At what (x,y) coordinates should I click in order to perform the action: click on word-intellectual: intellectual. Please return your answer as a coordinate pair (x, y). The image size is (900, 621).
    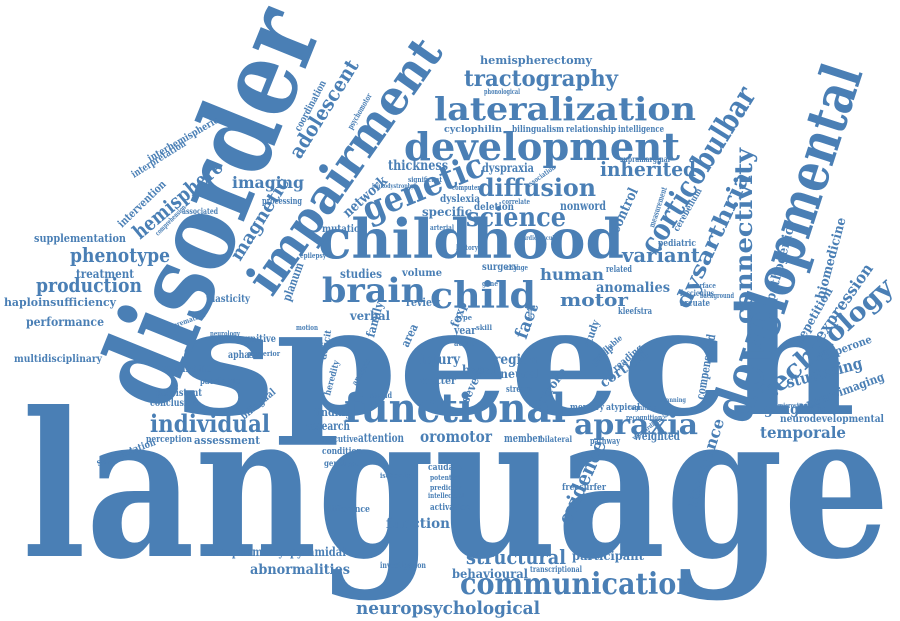
    Looking at the image, I should click on (446, 495).